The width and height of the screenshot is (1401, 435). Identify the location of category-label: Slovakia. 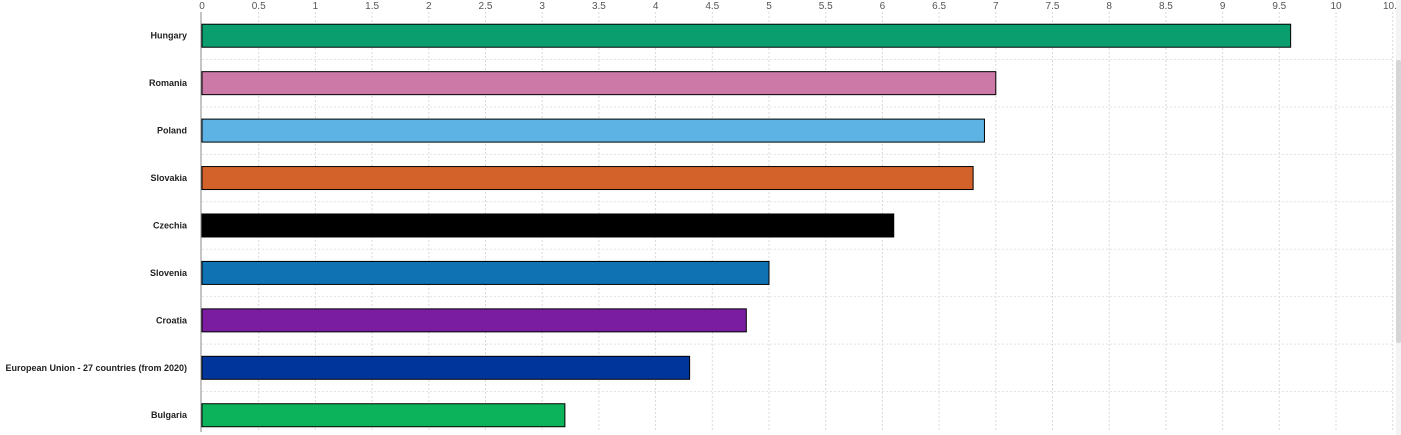
(169, 178).